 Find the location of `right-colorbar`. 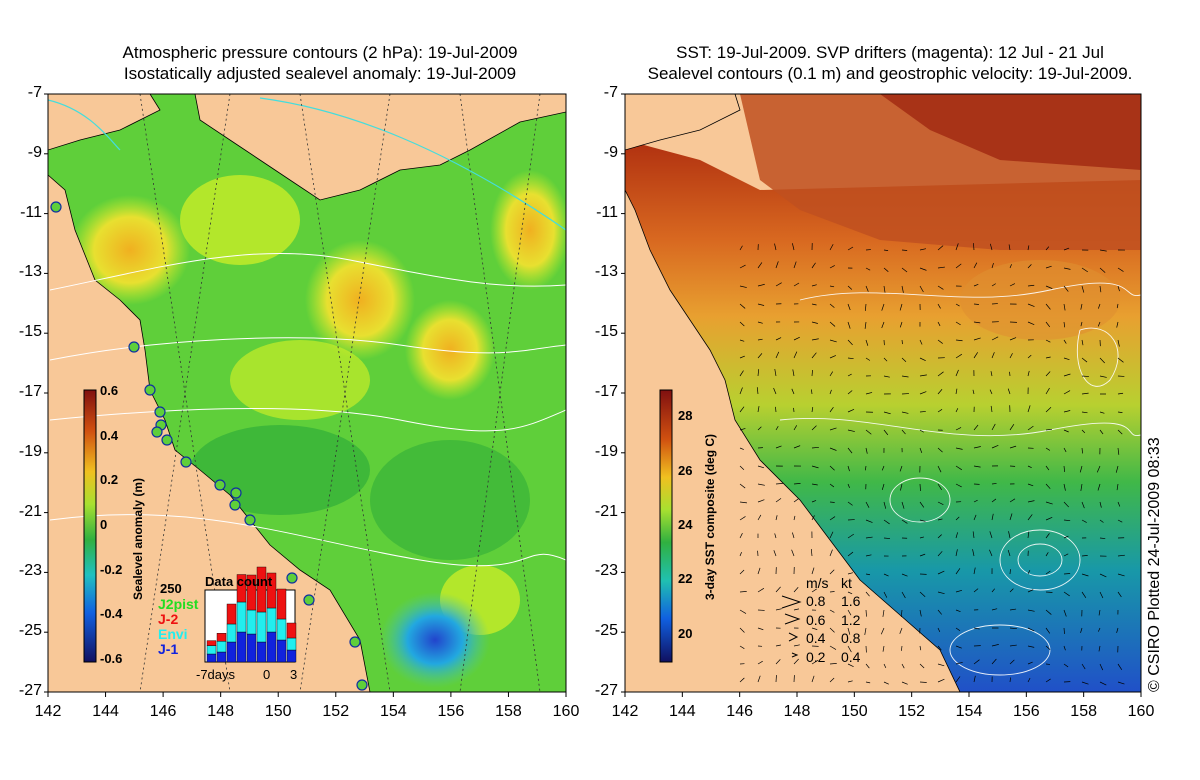

right-colorbar is located at coordinates (666, 526).